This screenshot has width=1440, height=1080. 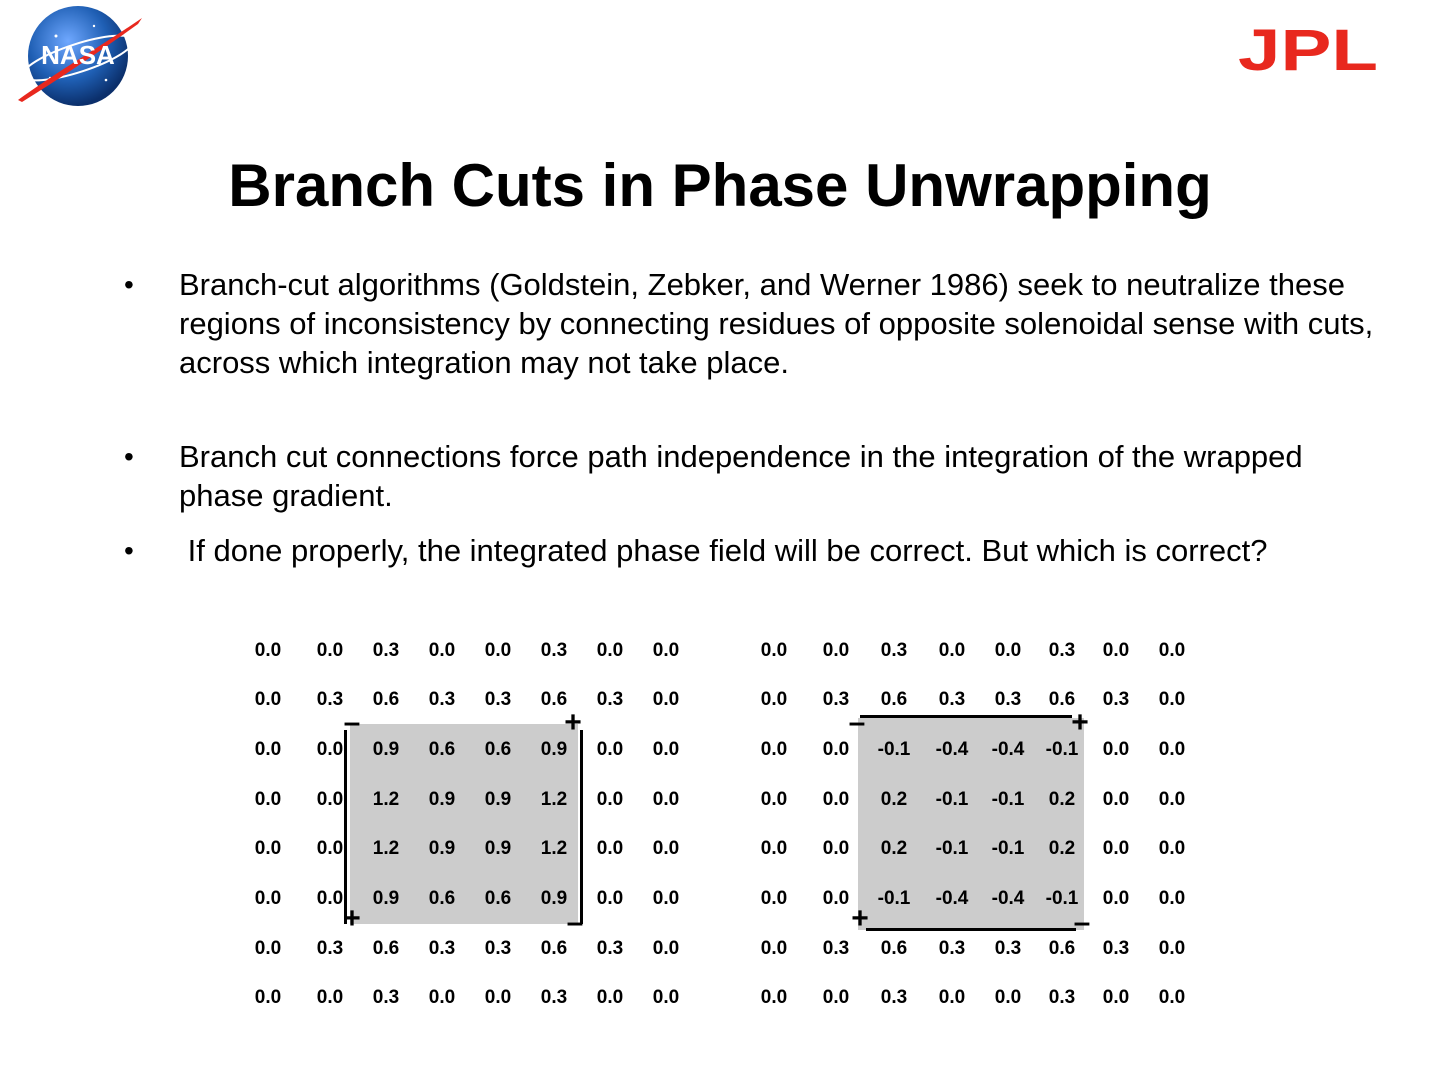 I want to click on residue-sign-bottom-right: –, so click(x=575, y=922).